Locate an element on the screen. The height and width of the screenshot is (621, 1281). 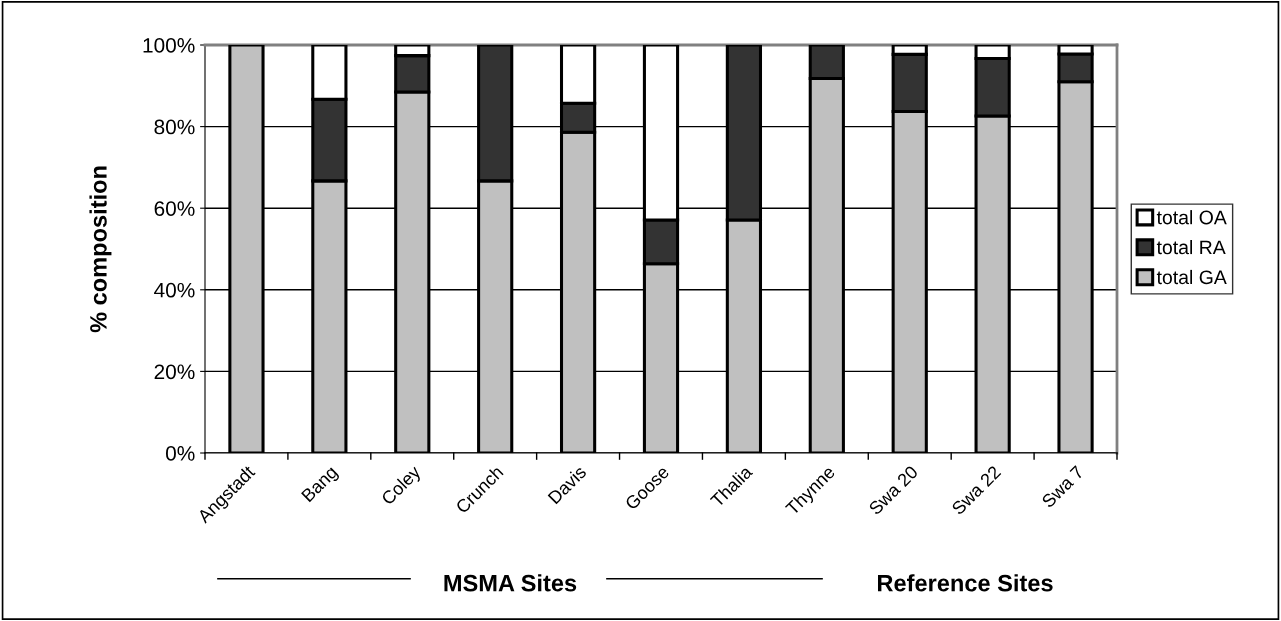
legend-label: total RA is located at coordinates (1191, 247).